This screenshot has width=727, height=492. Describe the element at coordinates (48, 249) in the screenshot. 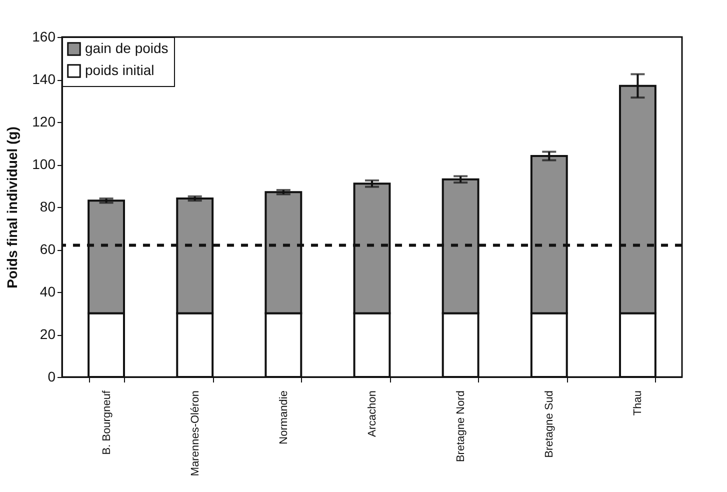

I see `y-tick-label: 60` at that location.